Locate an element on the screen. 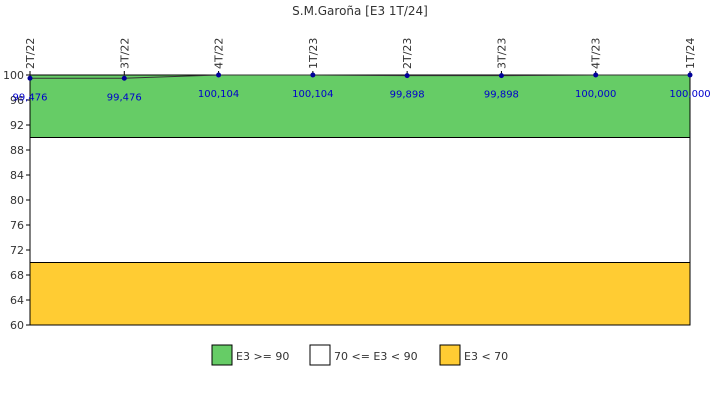  y-tick-label-60: 60 is located at coordinates (17, 325).